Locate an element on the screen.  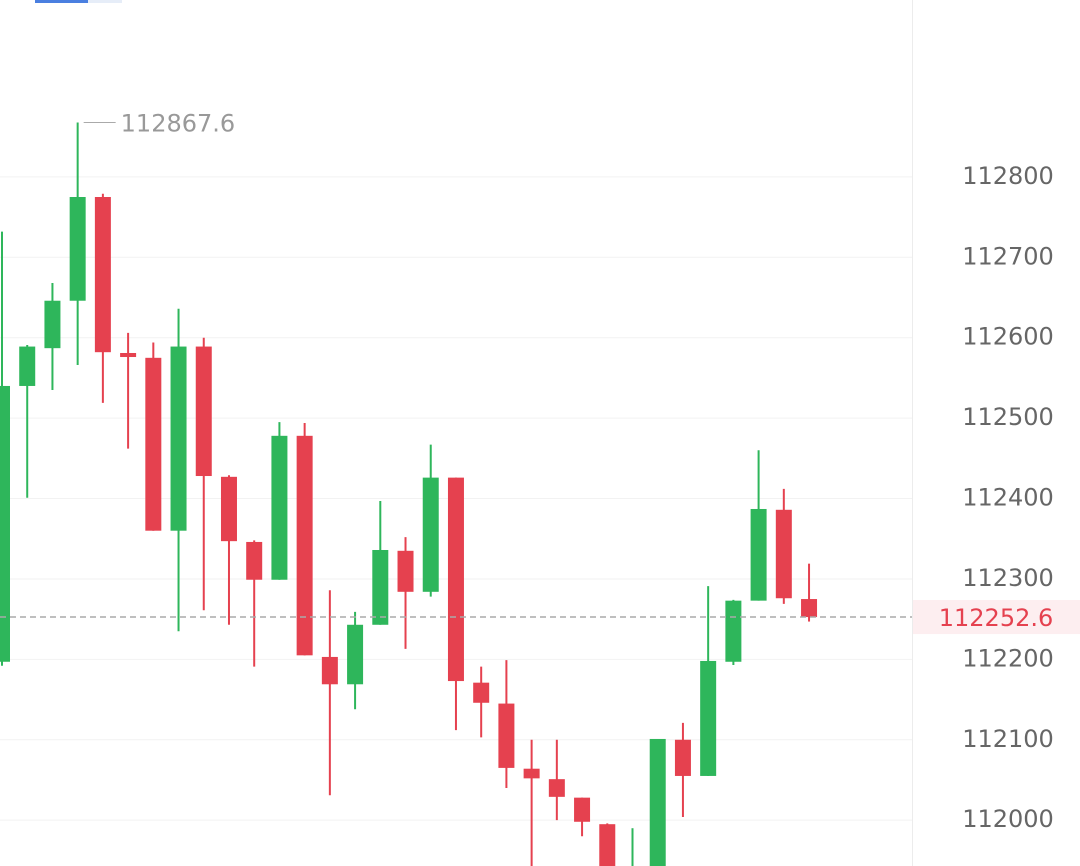
current-price-label: 112252.6 is located at coordinates (996, 618).